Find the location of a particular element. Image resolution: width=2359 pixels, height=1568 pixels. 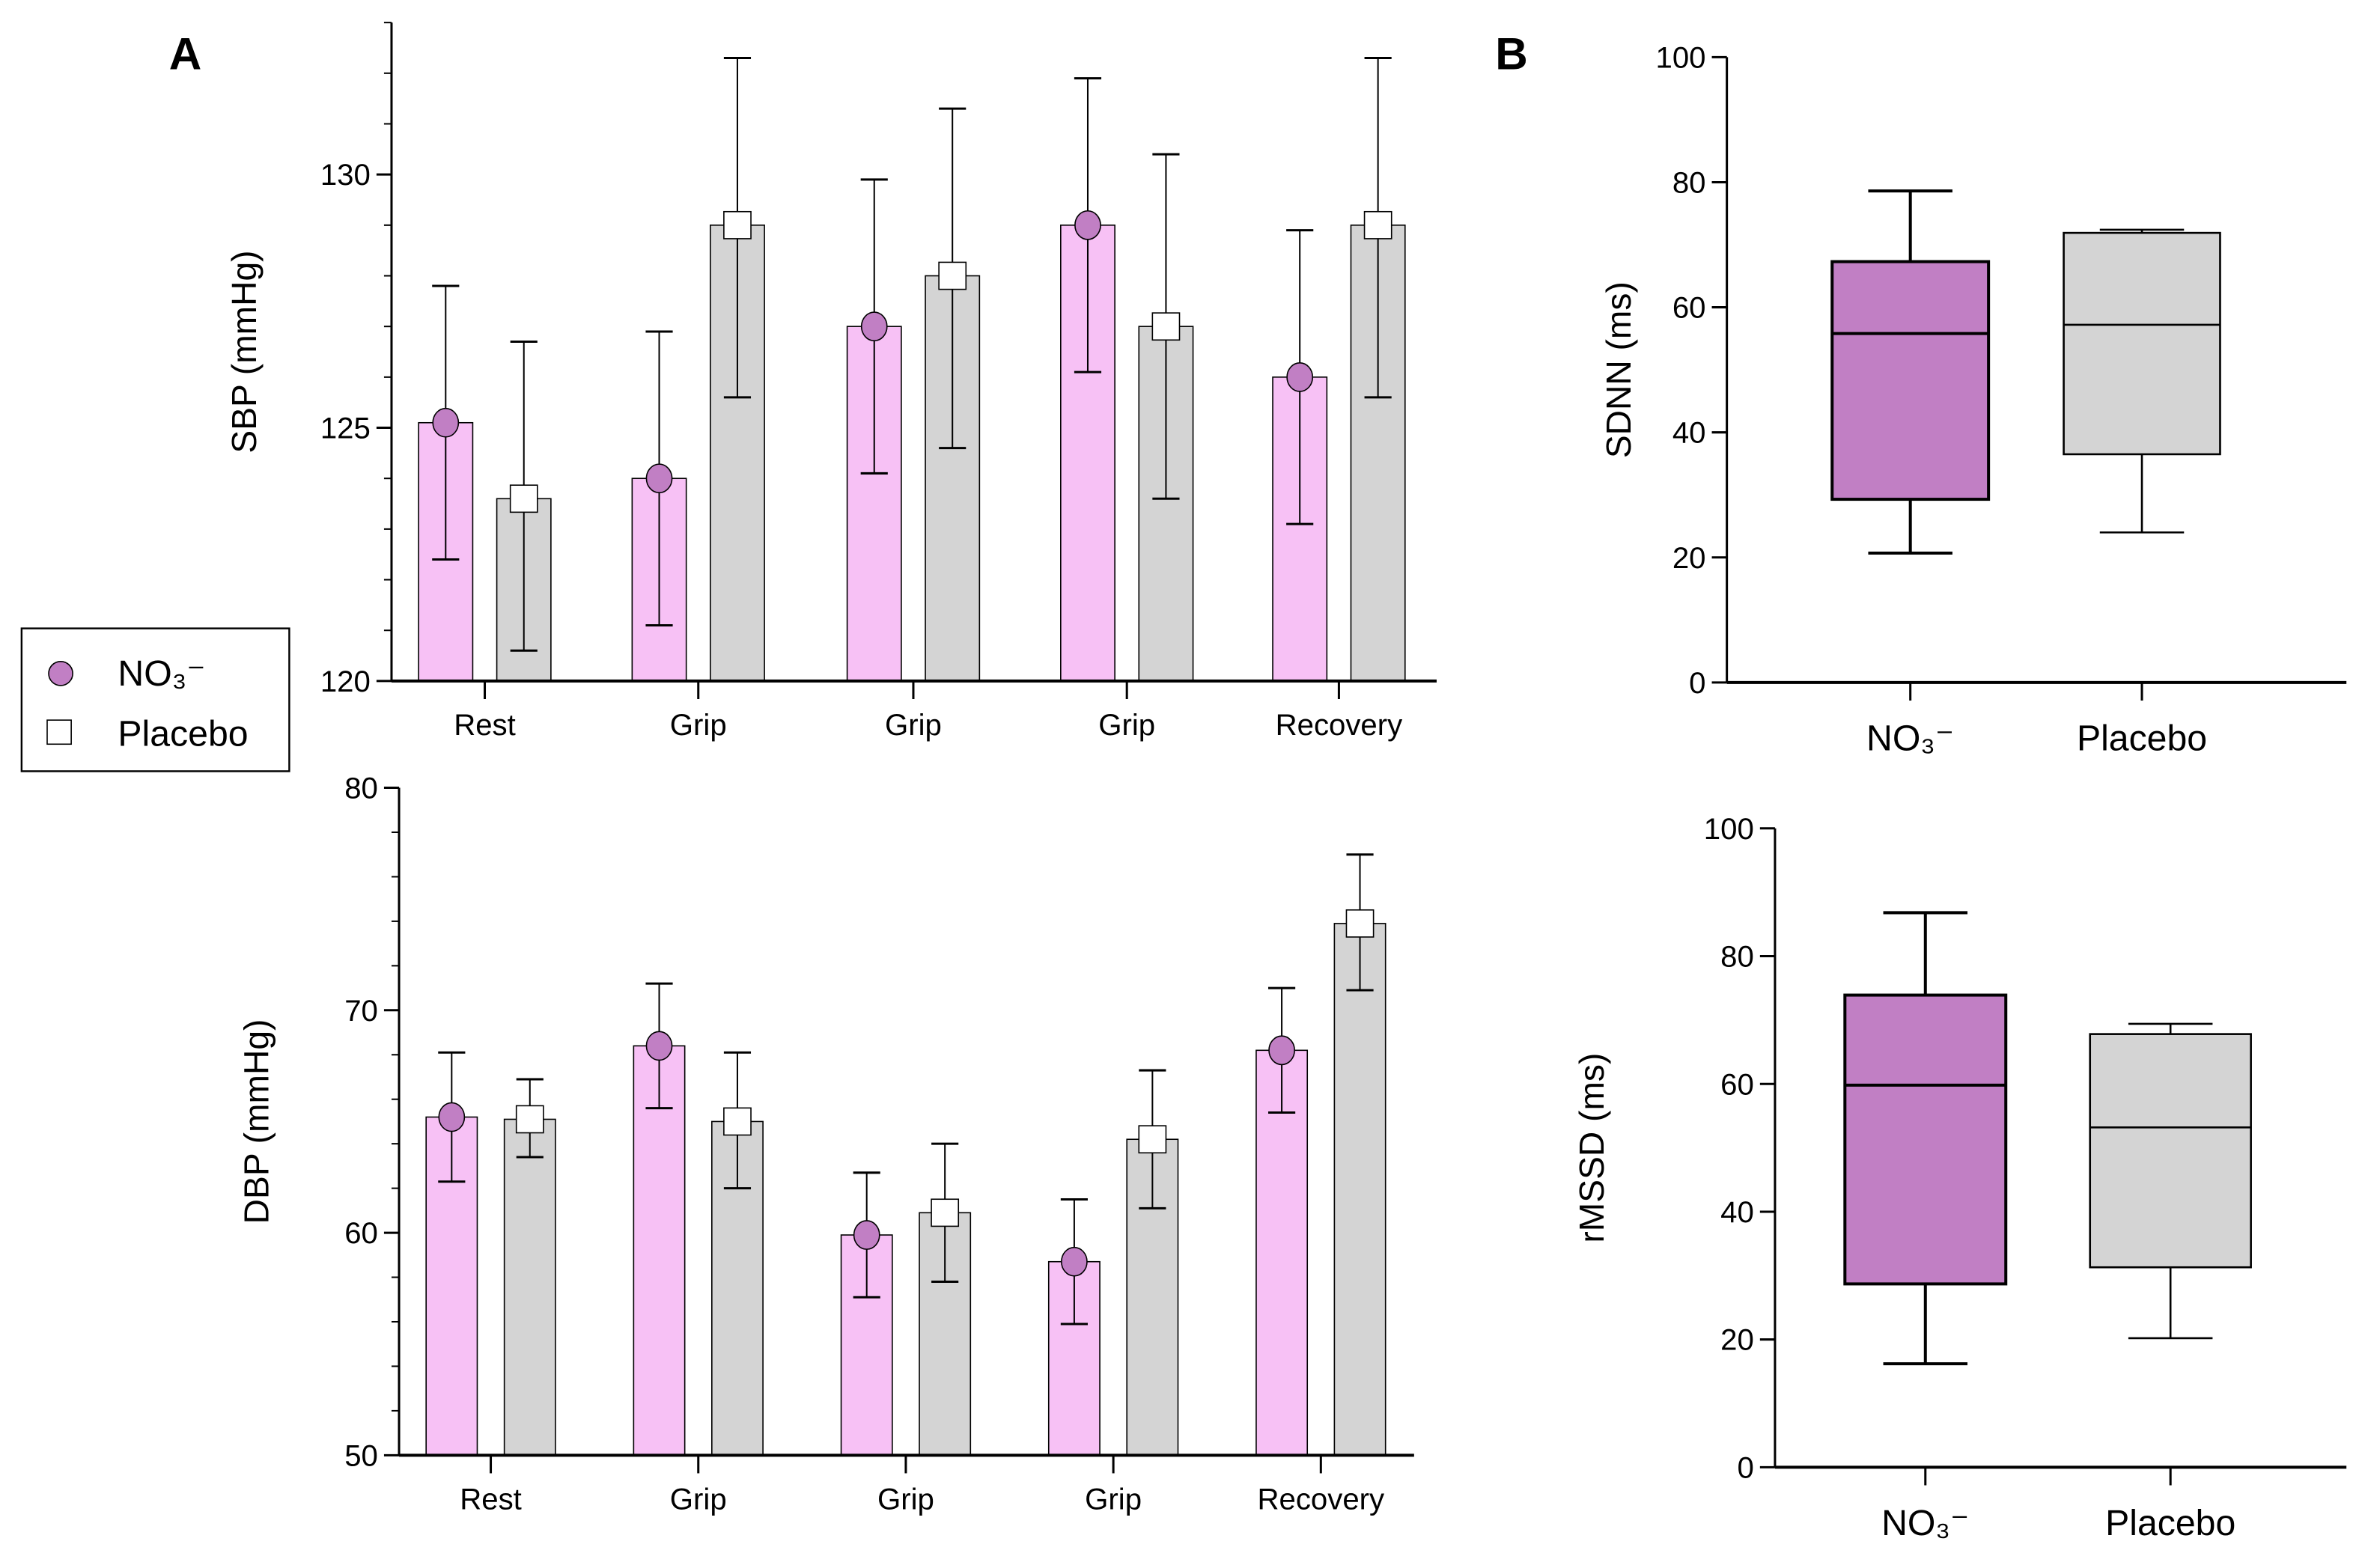

legend: NO₃⁻ Placebo is located at coordinates (155, 699).